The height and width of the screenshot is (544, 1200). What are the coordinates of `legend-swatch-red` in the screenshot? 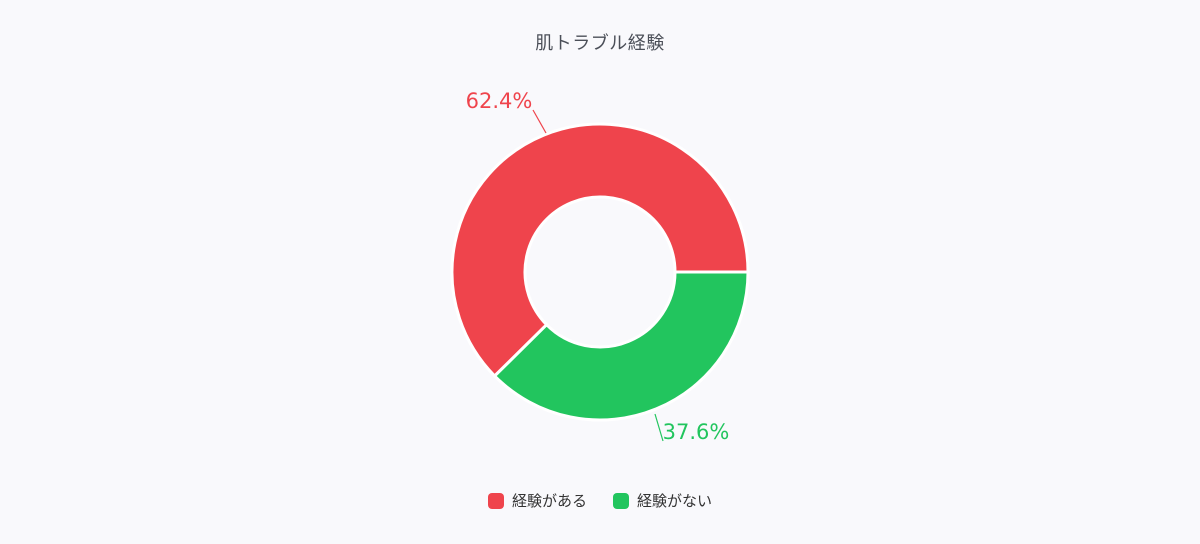 It's located at (495, 500).